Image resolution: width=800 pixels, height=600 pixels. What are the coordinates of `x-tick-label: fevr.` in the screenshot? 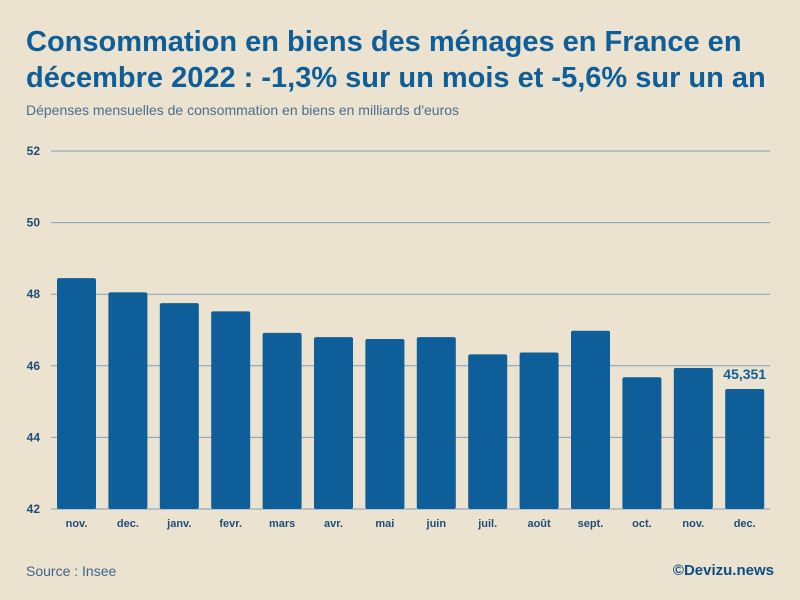 It's located at (230, 524).